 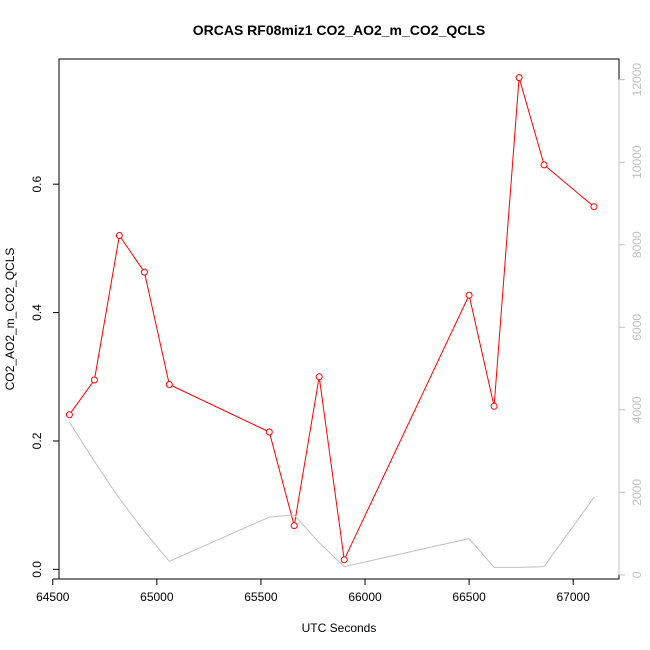 I want to click on y2-tick-label: 12000, so click(x=637, y=80).